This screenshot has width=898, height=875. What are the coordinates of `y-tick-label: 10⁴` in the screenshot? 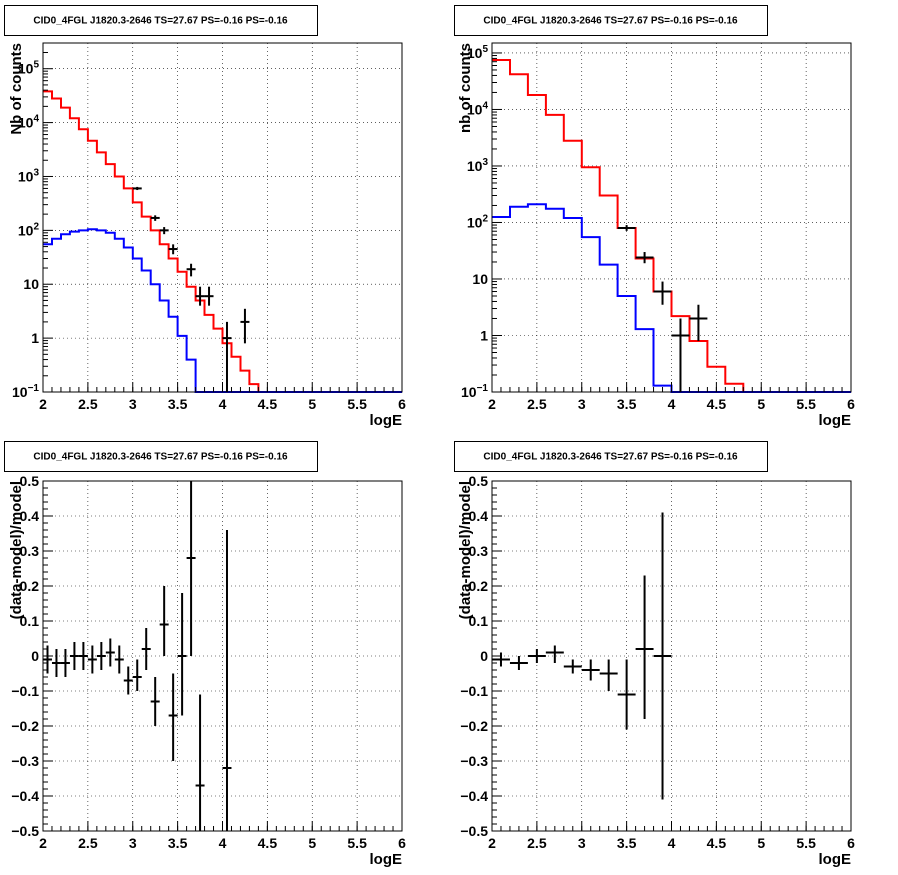 It's located at (29, 122).